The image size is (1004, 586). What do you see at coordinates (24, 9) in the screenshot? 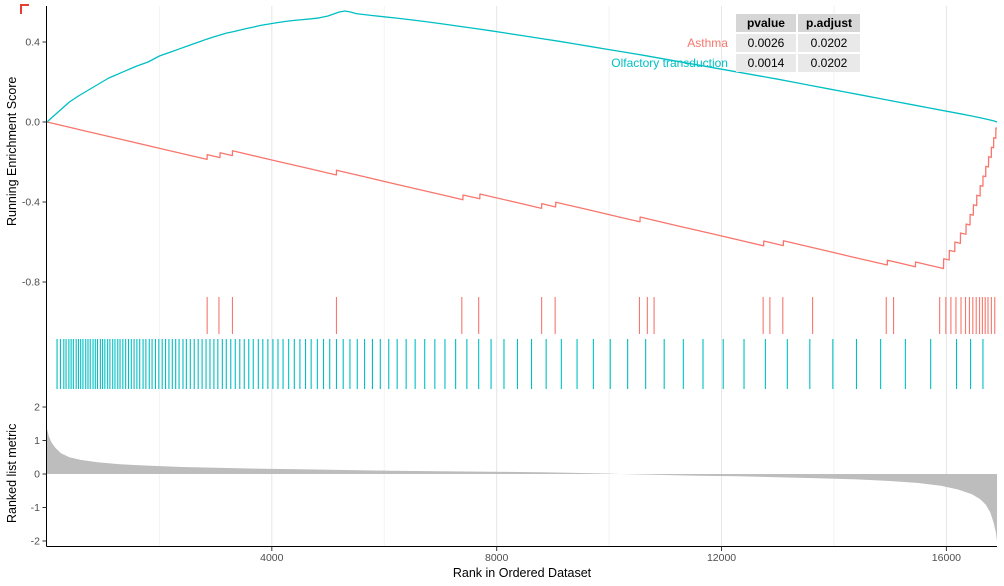
I see `stray-red-mark` at bounding box center [24, 9].